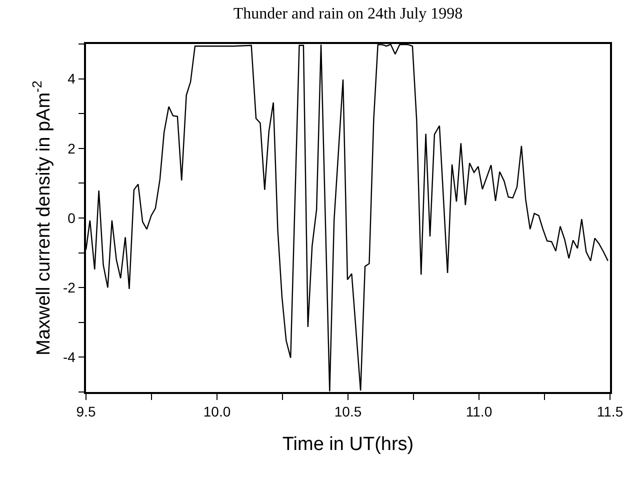  I want to click on x-axis-title: Time in UT(hrs), so click(348, 444).